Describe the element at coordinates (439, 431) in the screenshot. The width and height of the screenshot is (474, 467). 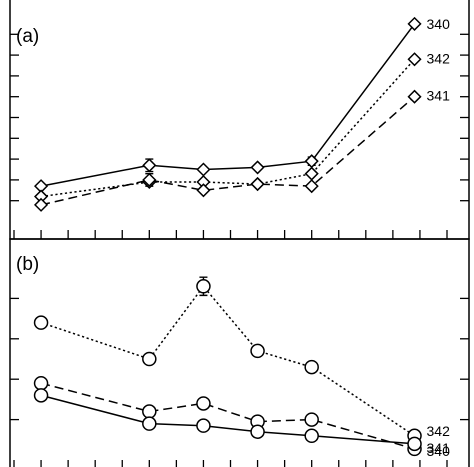
I see `series-label-b-342: 342` at that location.